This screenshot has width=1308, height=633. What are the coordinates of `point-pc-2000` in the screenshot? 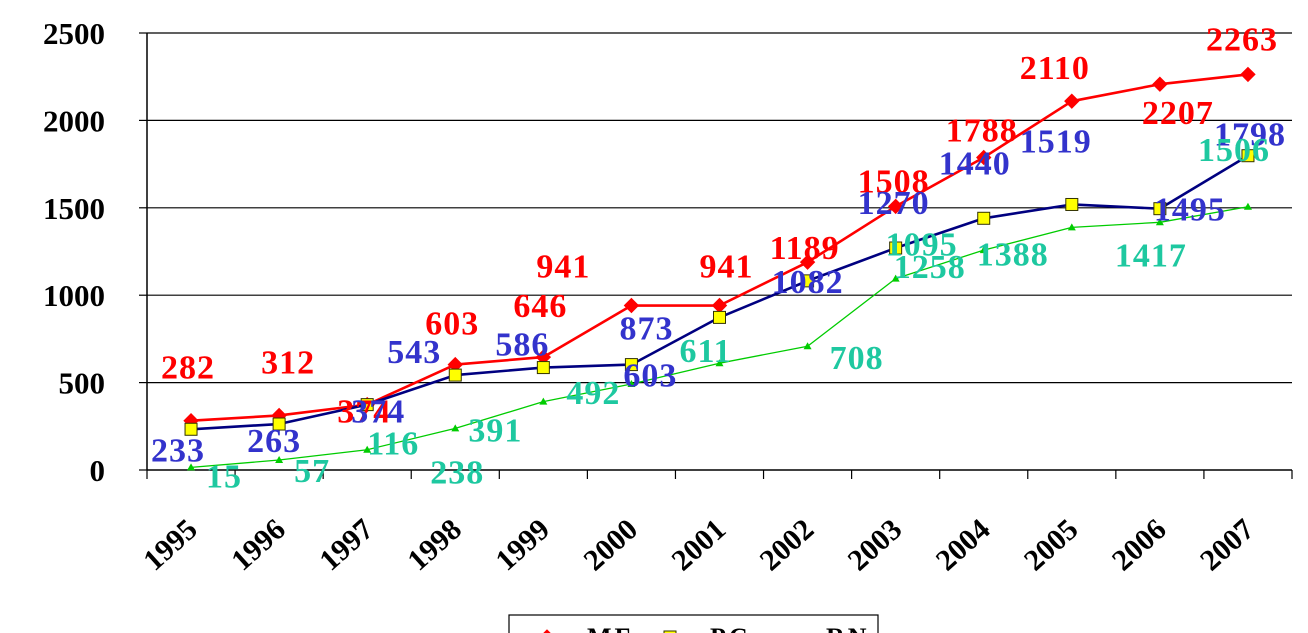 It's located at (631, 365).